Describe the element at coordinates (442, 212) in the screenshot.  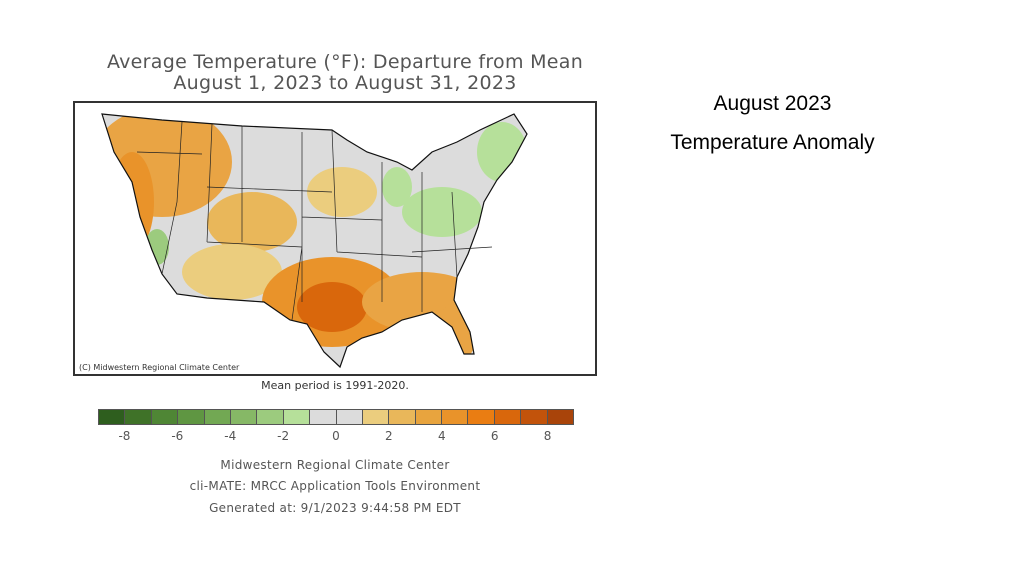
I see `region-northeast-cool` at that location.